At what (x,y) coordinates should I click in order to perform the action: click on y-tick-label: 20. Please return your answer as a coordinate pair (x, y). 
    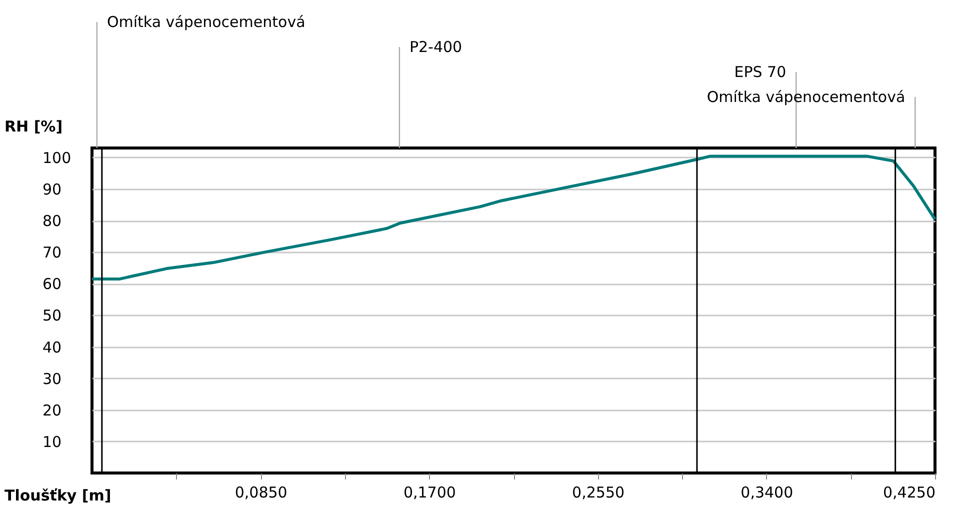
    Looking at the image, I should click on (52, 410).